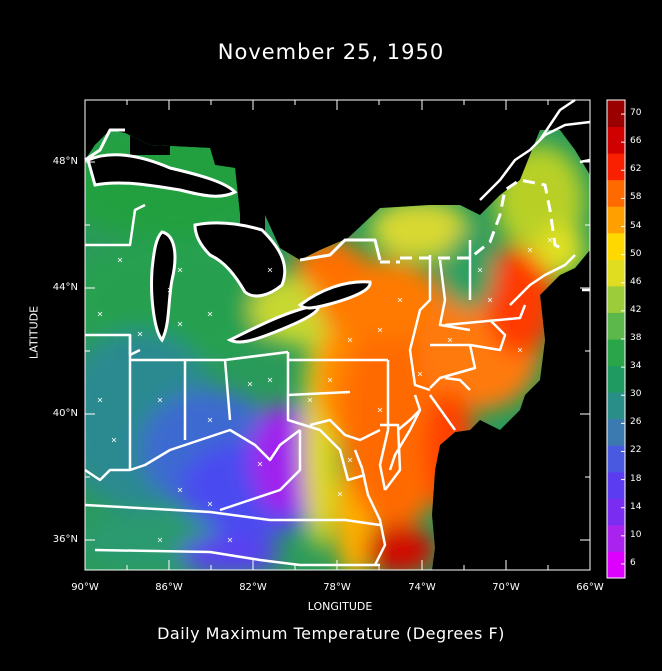  What do you see at coordinates (636, 366) in the screenshot?
I see `colorbar-tick-label: 34` at bounding box center [636, 366].